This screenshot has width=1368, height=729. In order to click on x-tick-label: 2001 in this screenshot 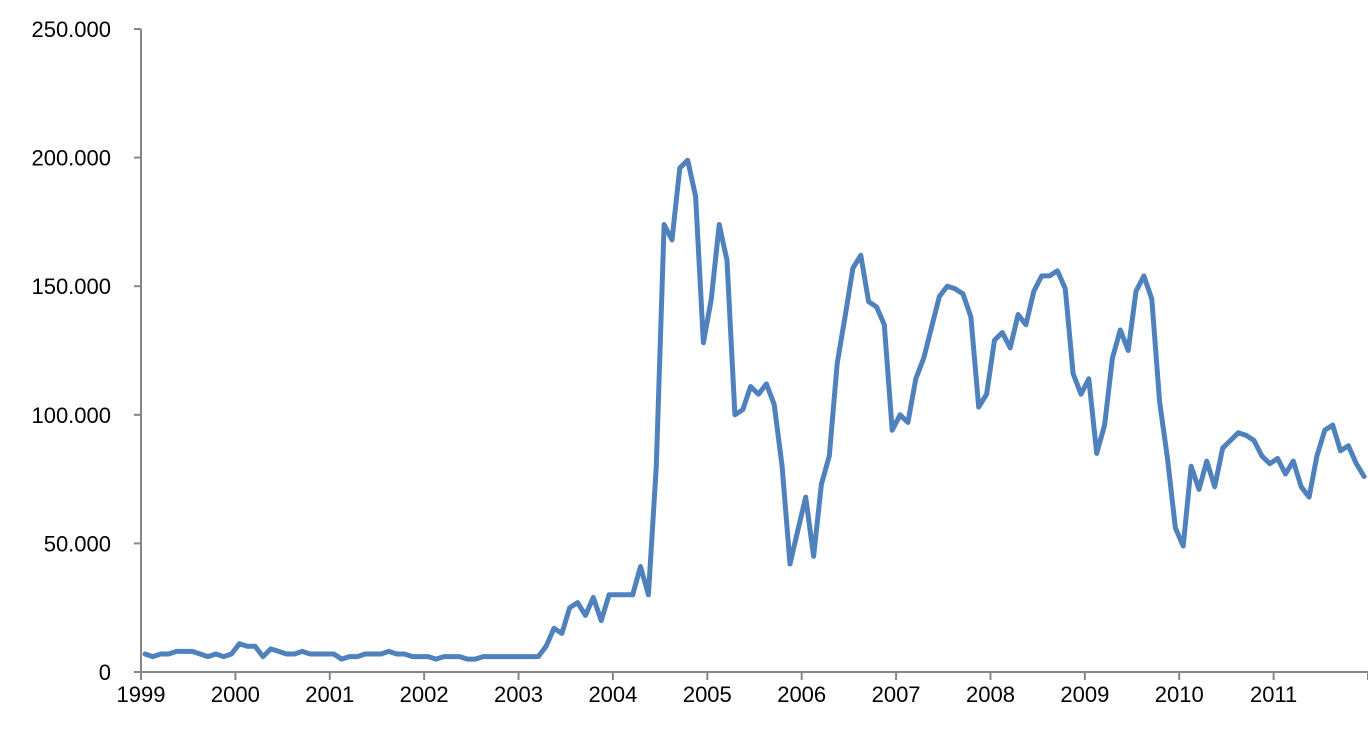, I will do `click(329, 694)`.